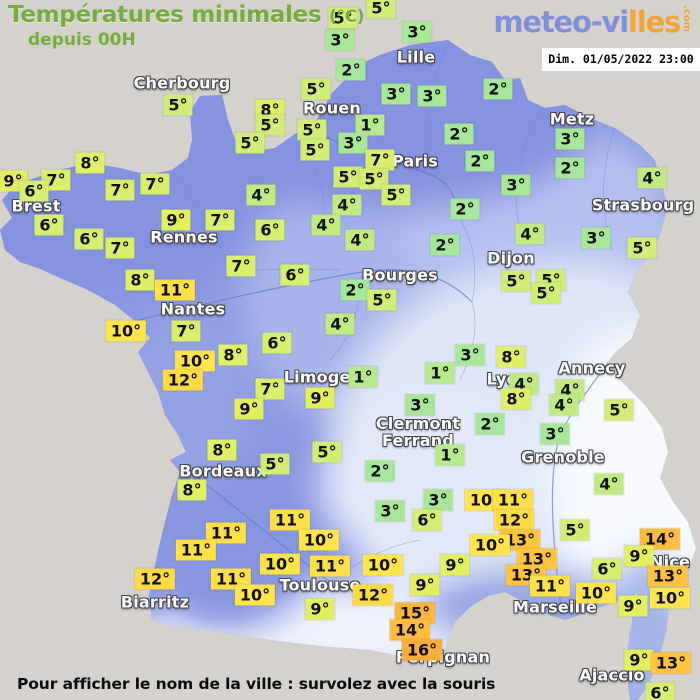 The height and width of the screenshot is (700, 700). What do you see at coordinates (415, 613) in the screenshot?
I see `temp-label: 15°` at bounding box center [415, 613].